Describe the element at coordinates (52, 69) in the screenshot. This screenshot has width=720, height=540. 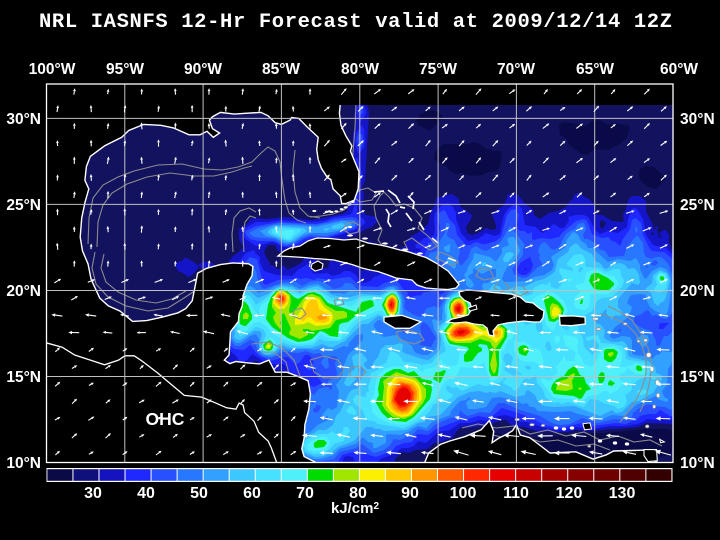
I see `svg-text: 100°W` at that location.